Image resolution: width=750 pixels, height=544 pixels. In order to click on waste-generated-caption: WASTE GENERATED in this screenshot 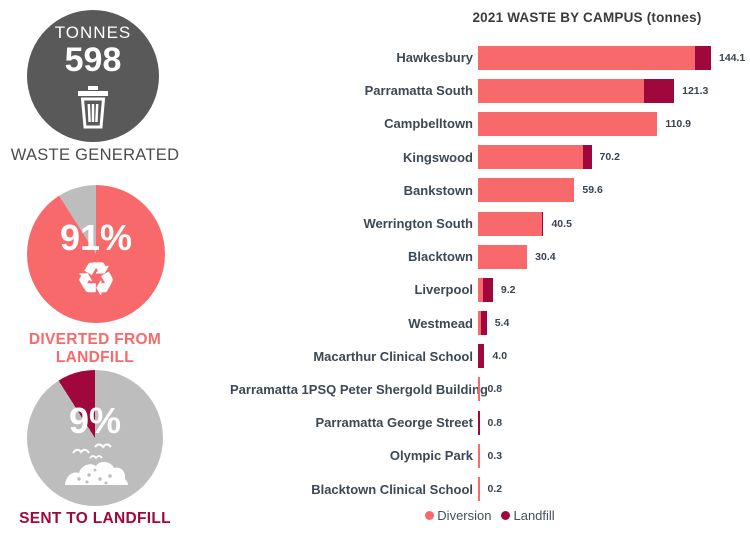, I will do `click(95, 155)`.